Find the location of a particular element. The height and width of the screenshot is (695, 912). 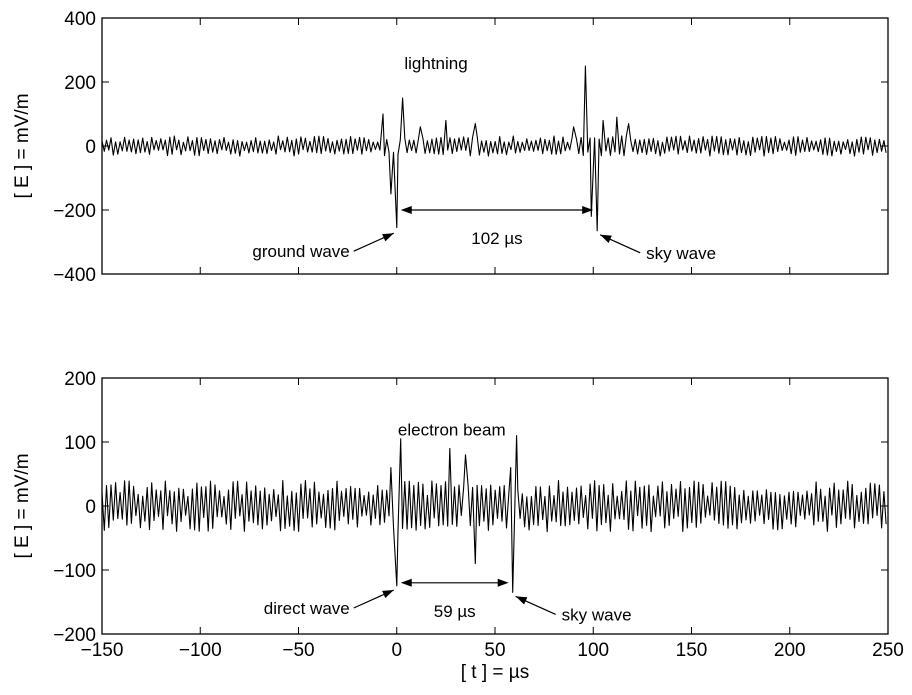

delay-59us-label: 59 µs is located at coordinates (455, 611).